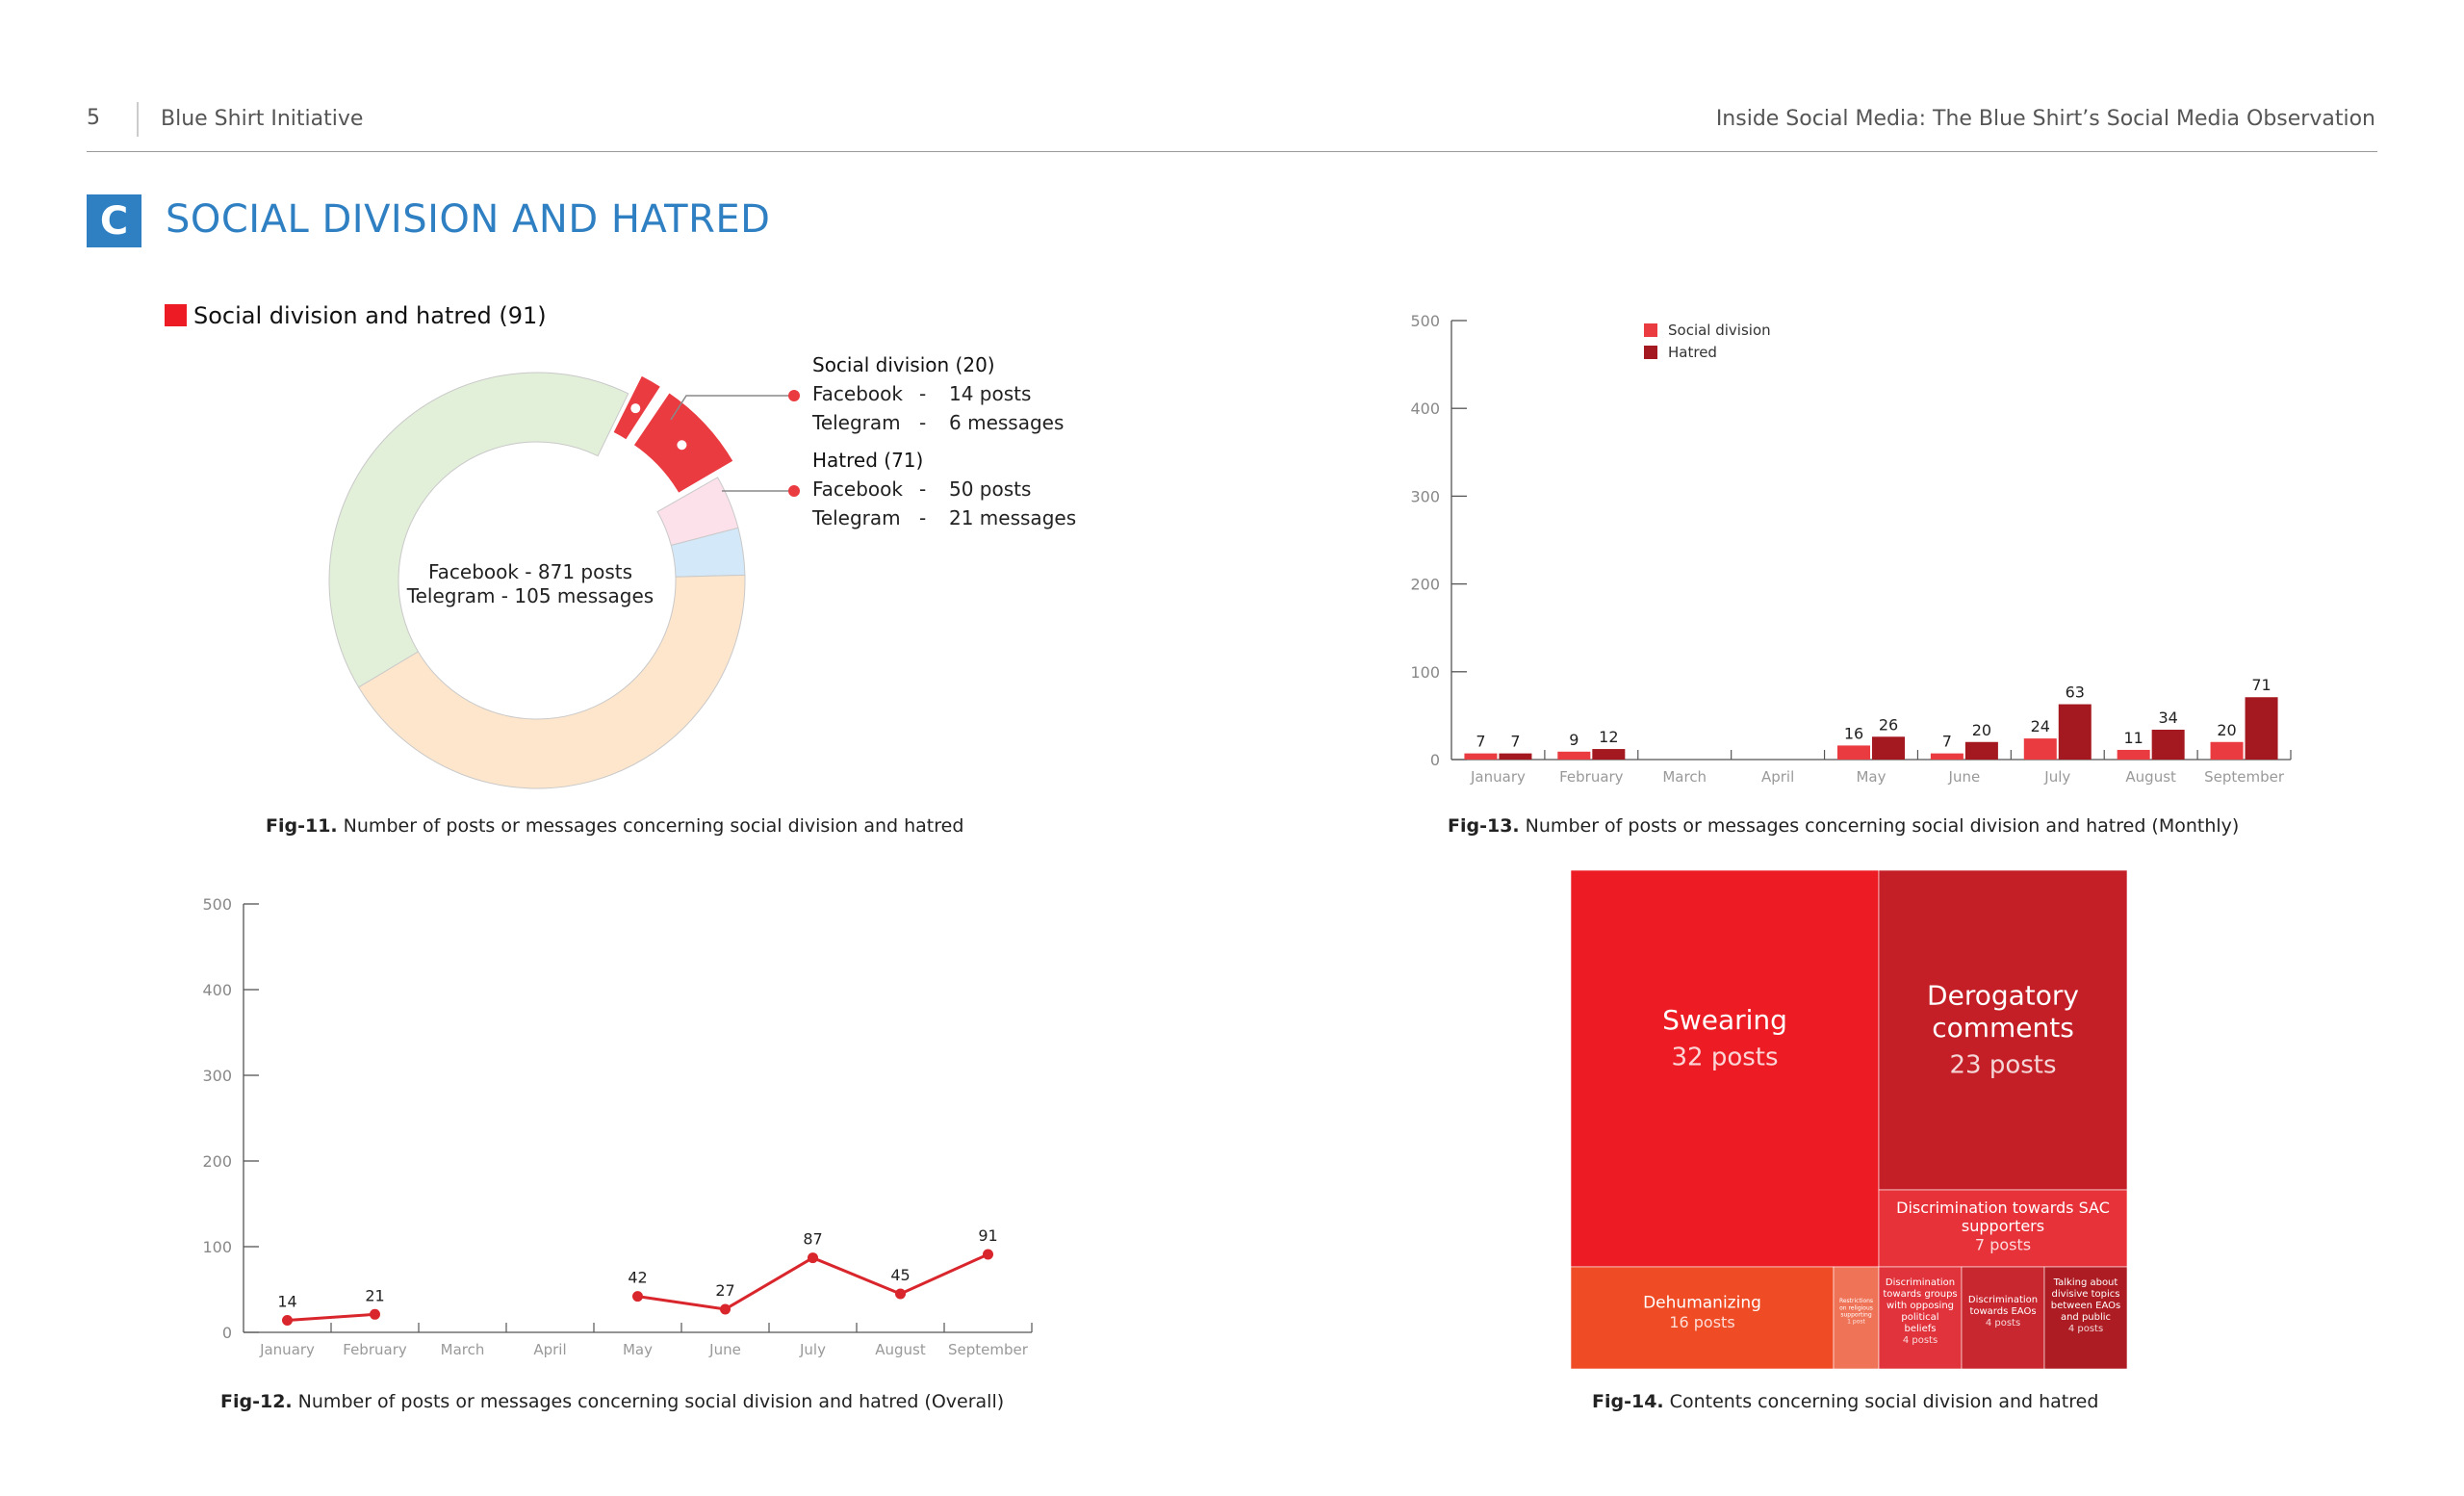  What do you see at coordinates (1856, 1315) in the screenshot?
I see `treemap-title-line: supporting` at bounding box center [1856, 1315].